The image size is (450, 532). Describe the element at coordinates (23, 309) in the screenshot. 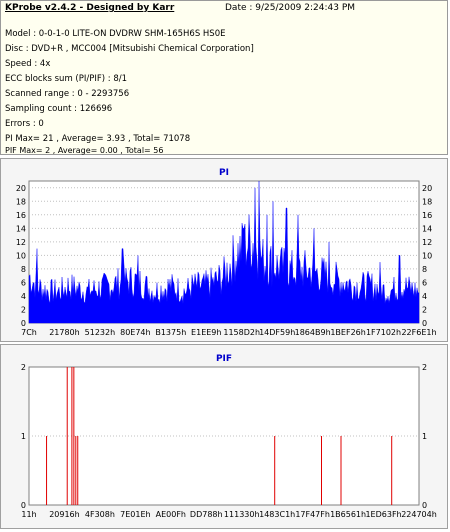

I see `pi-ytick-left: 2` at that location.